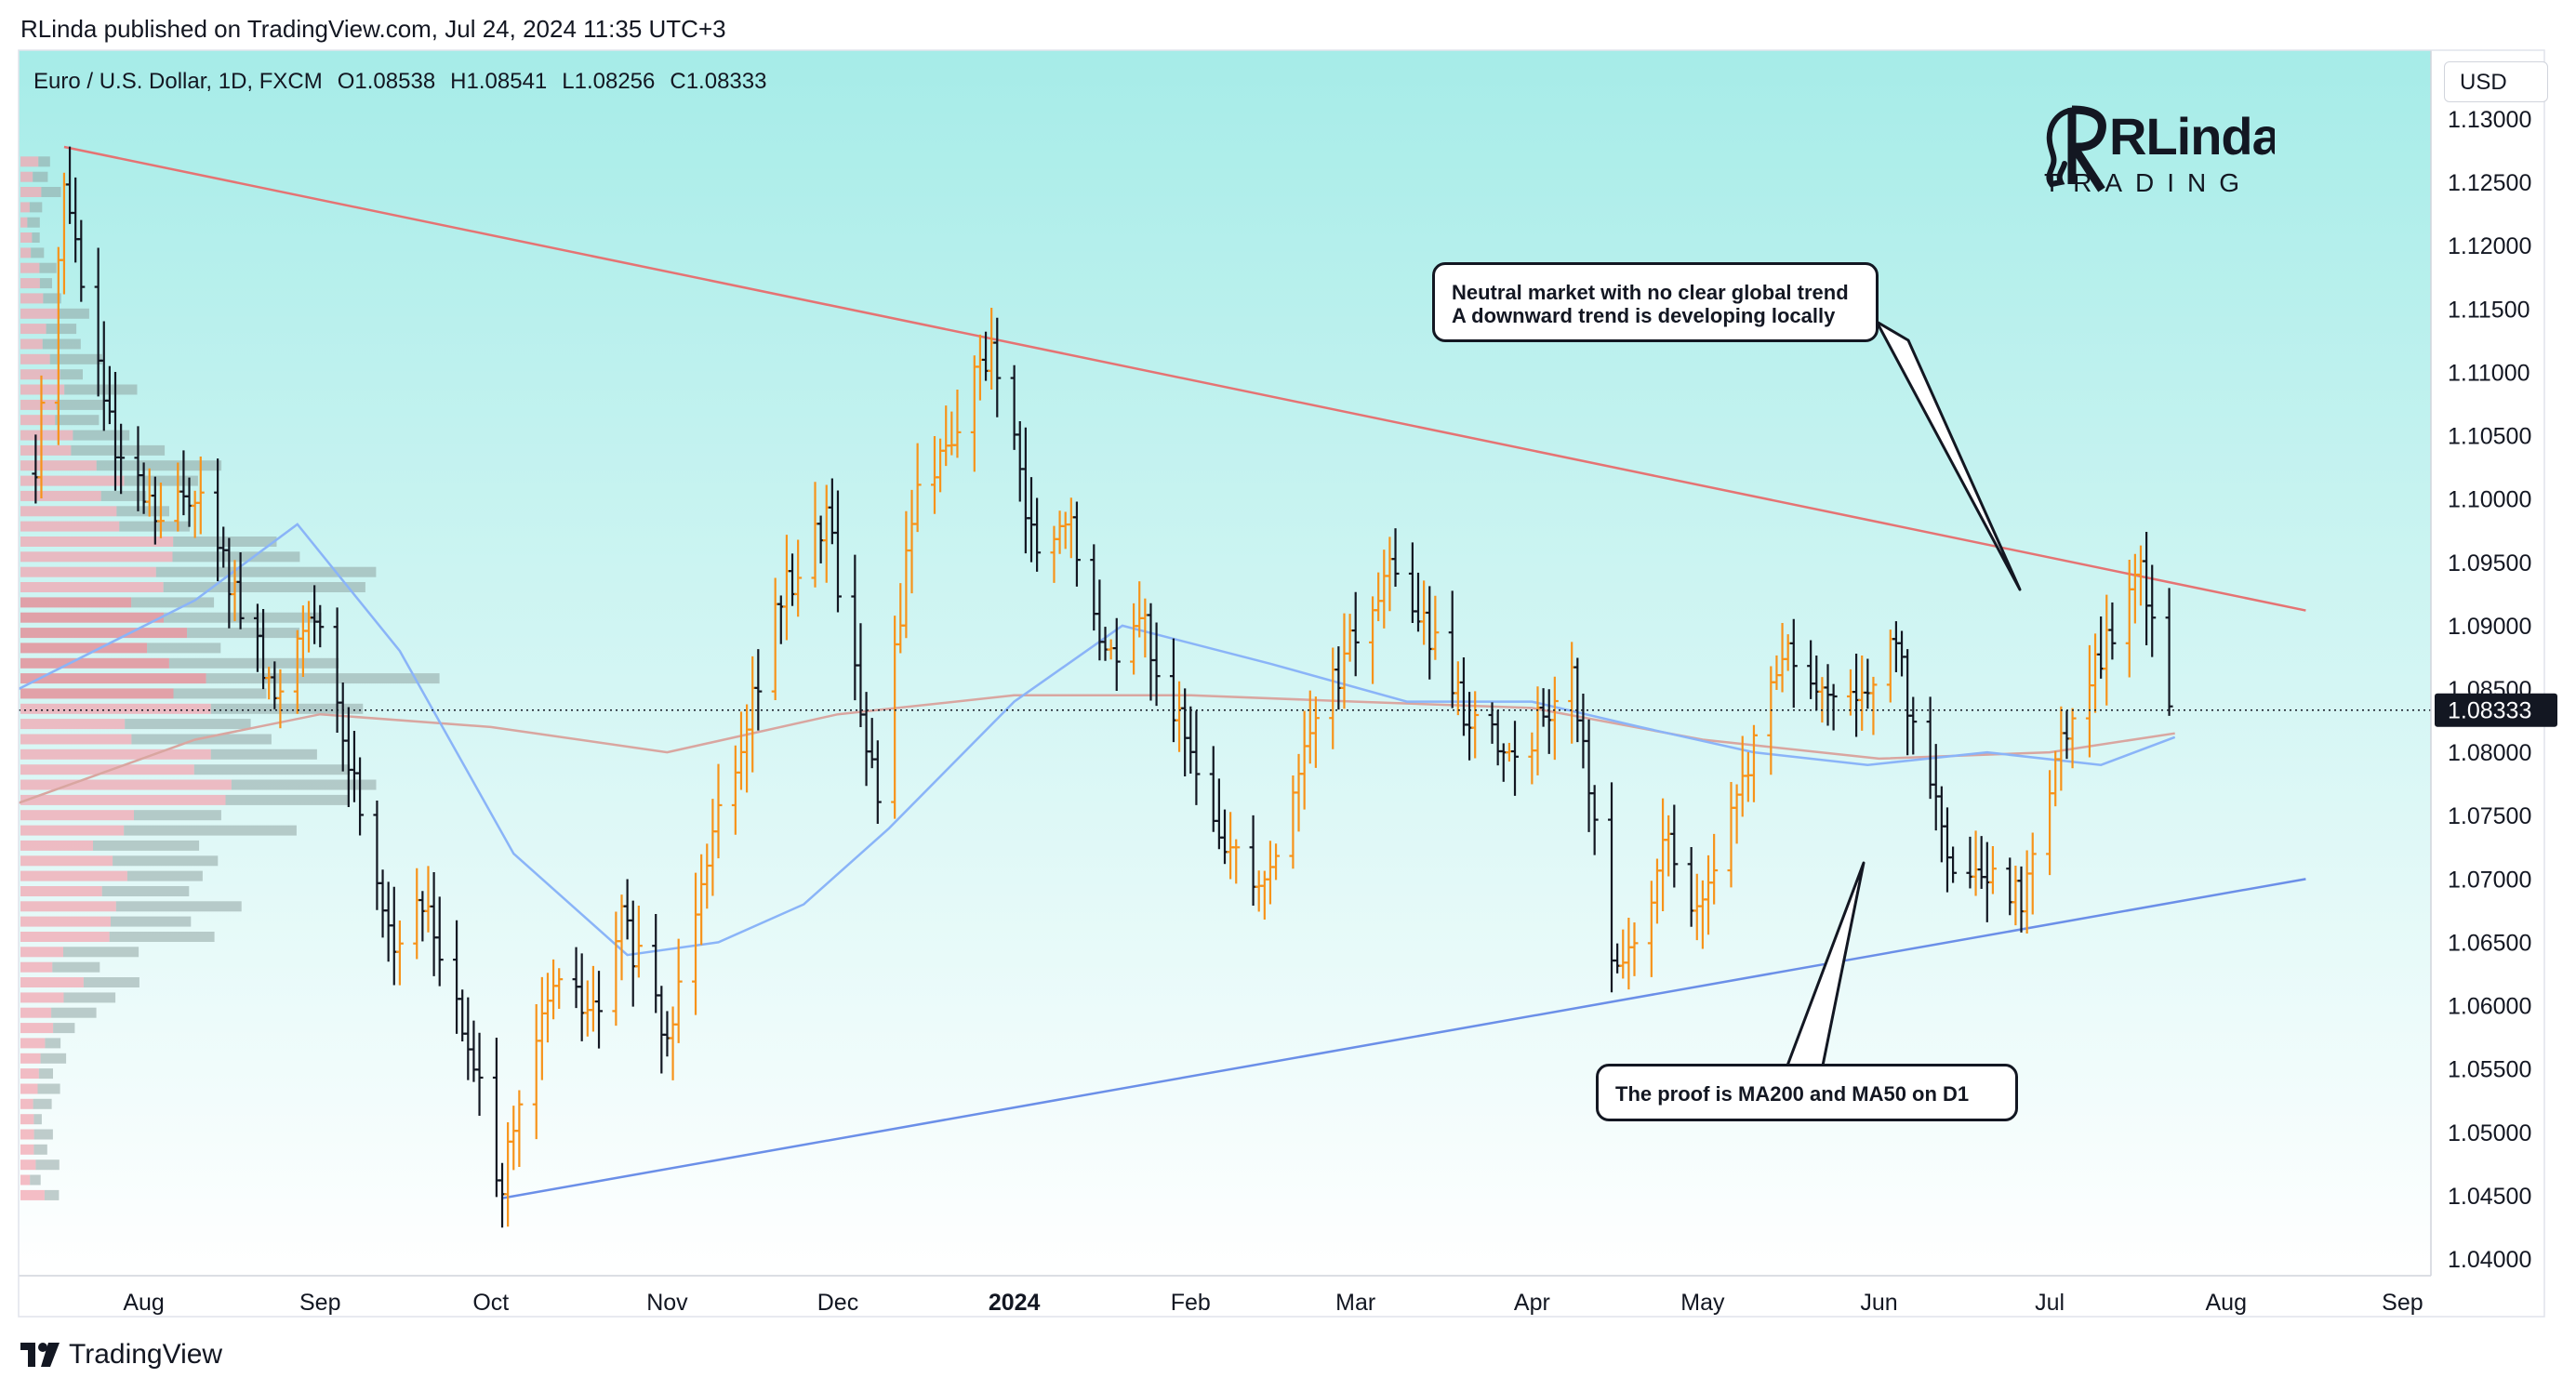 The image size is (2576, 1391). Describe the element at coordinates (718, 81) in the screenshot. I see `legend-close: C1.08333` at that location.